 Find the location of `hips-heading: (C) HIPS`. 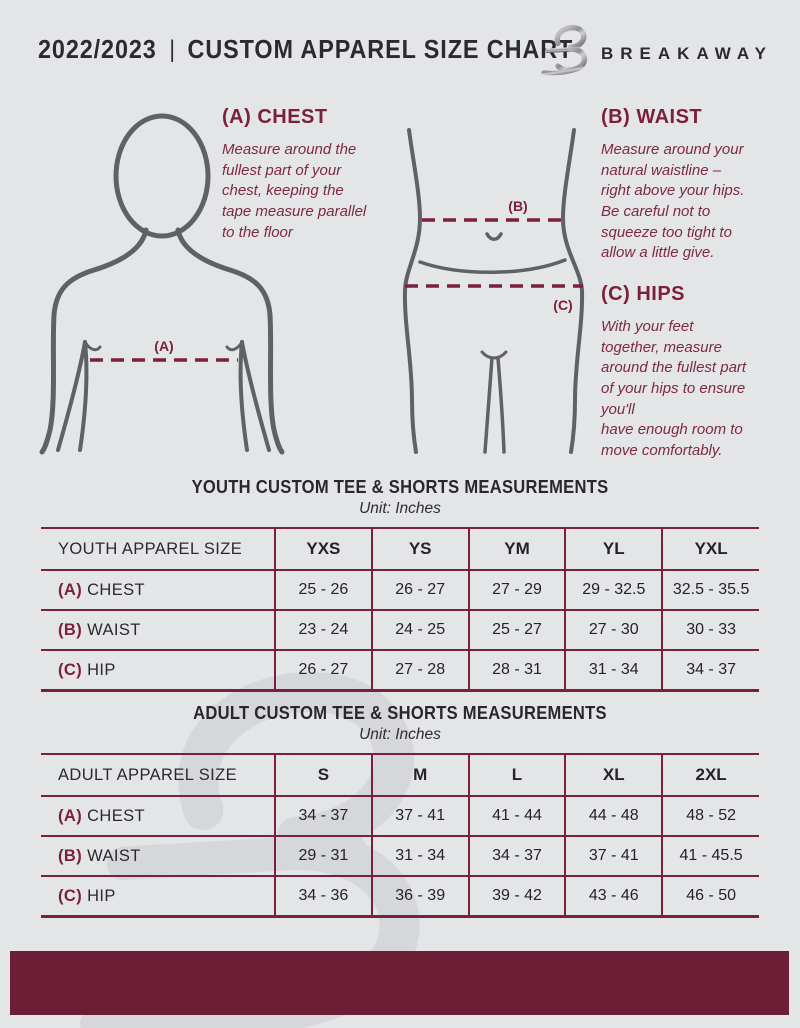

hips-heading: (C) HIPS is located at coordinates (643, 294).